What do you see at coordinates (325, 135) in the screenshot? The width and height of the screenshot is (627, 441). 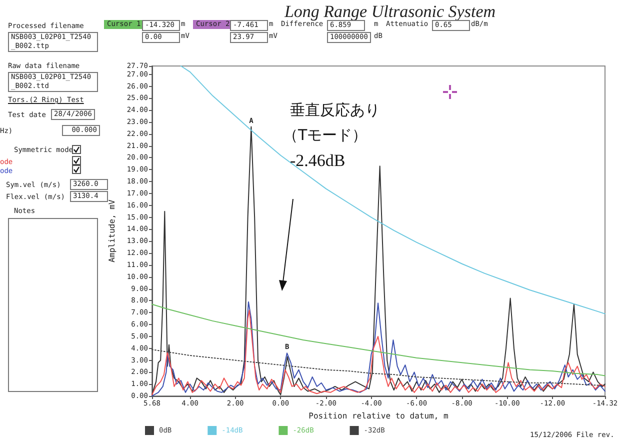 I see `annotation: （Tモード）` at bounding box center [325, 135].